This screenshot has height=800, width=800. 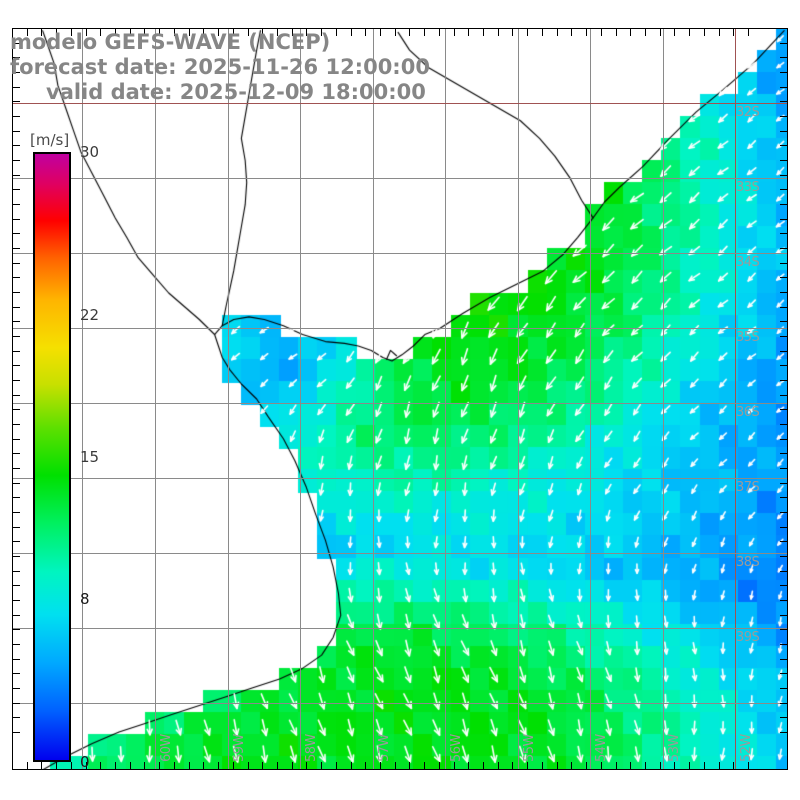 What do you see at coordinates (52, 457) in the screenshot?
I see `colorbar` at bounding box center [52, 457].